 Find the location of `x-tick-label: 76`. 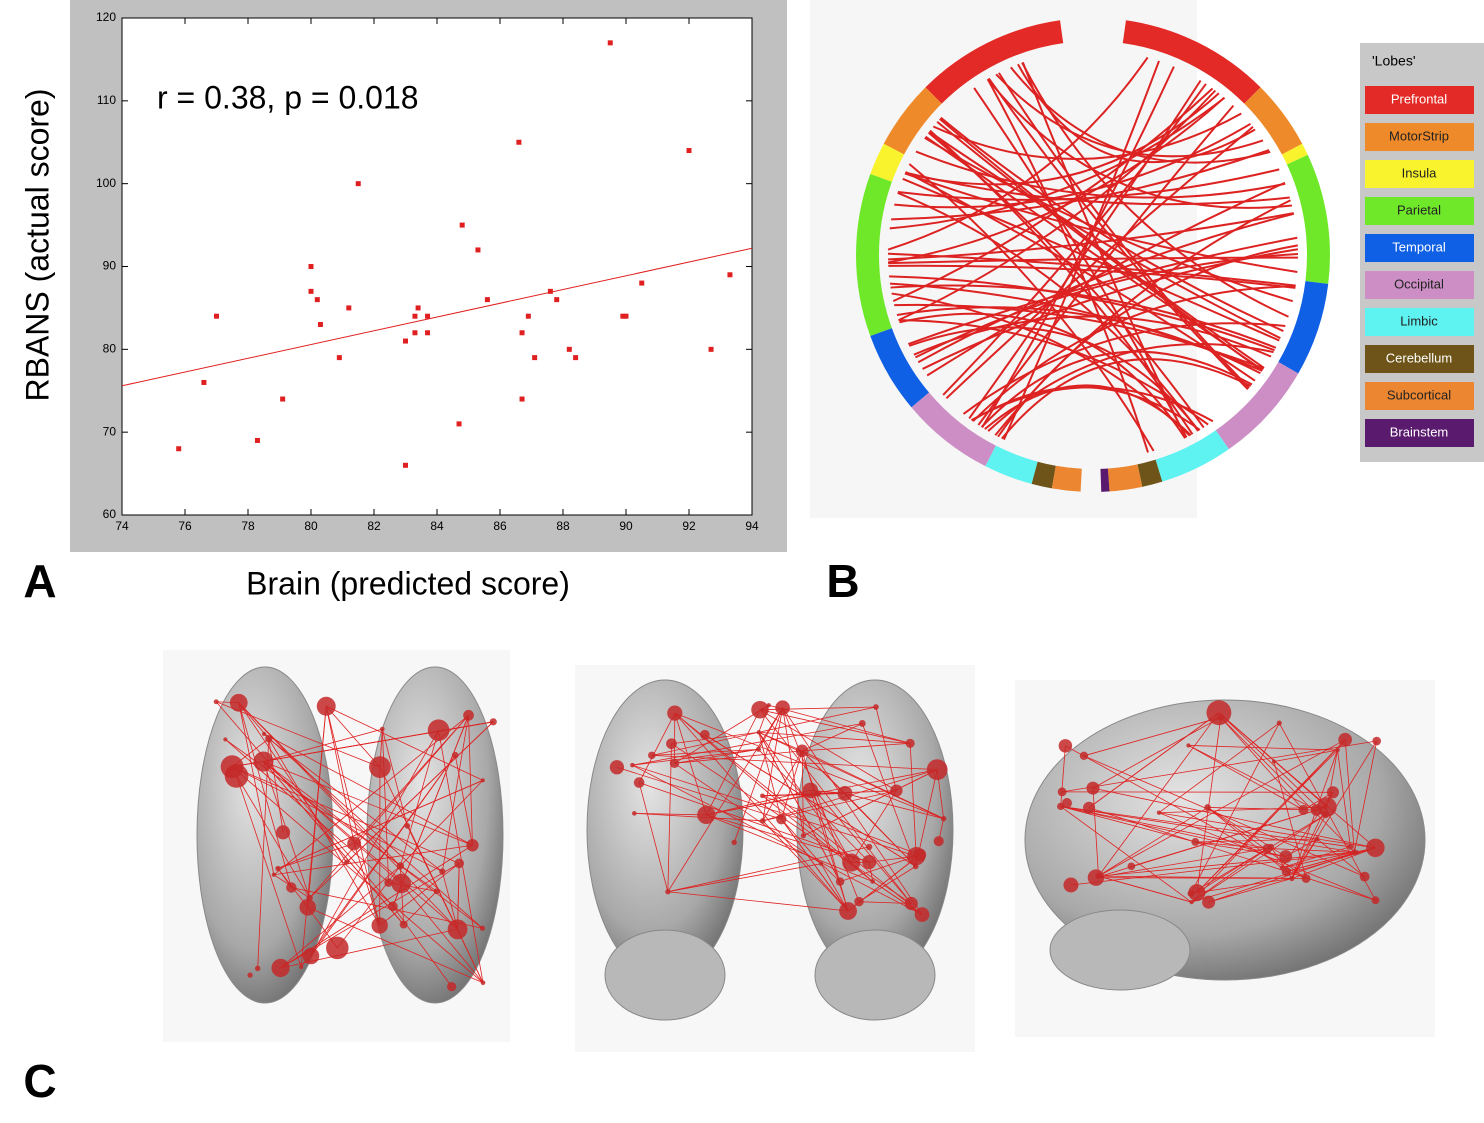

x-tick-label: 76 is located at coordinates (185, 526).